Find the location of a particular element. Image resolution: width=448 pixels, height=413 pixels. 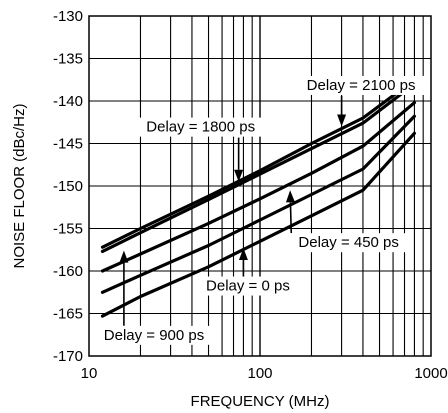

y-tick-label: -130 is located at coordinates (68, 16).